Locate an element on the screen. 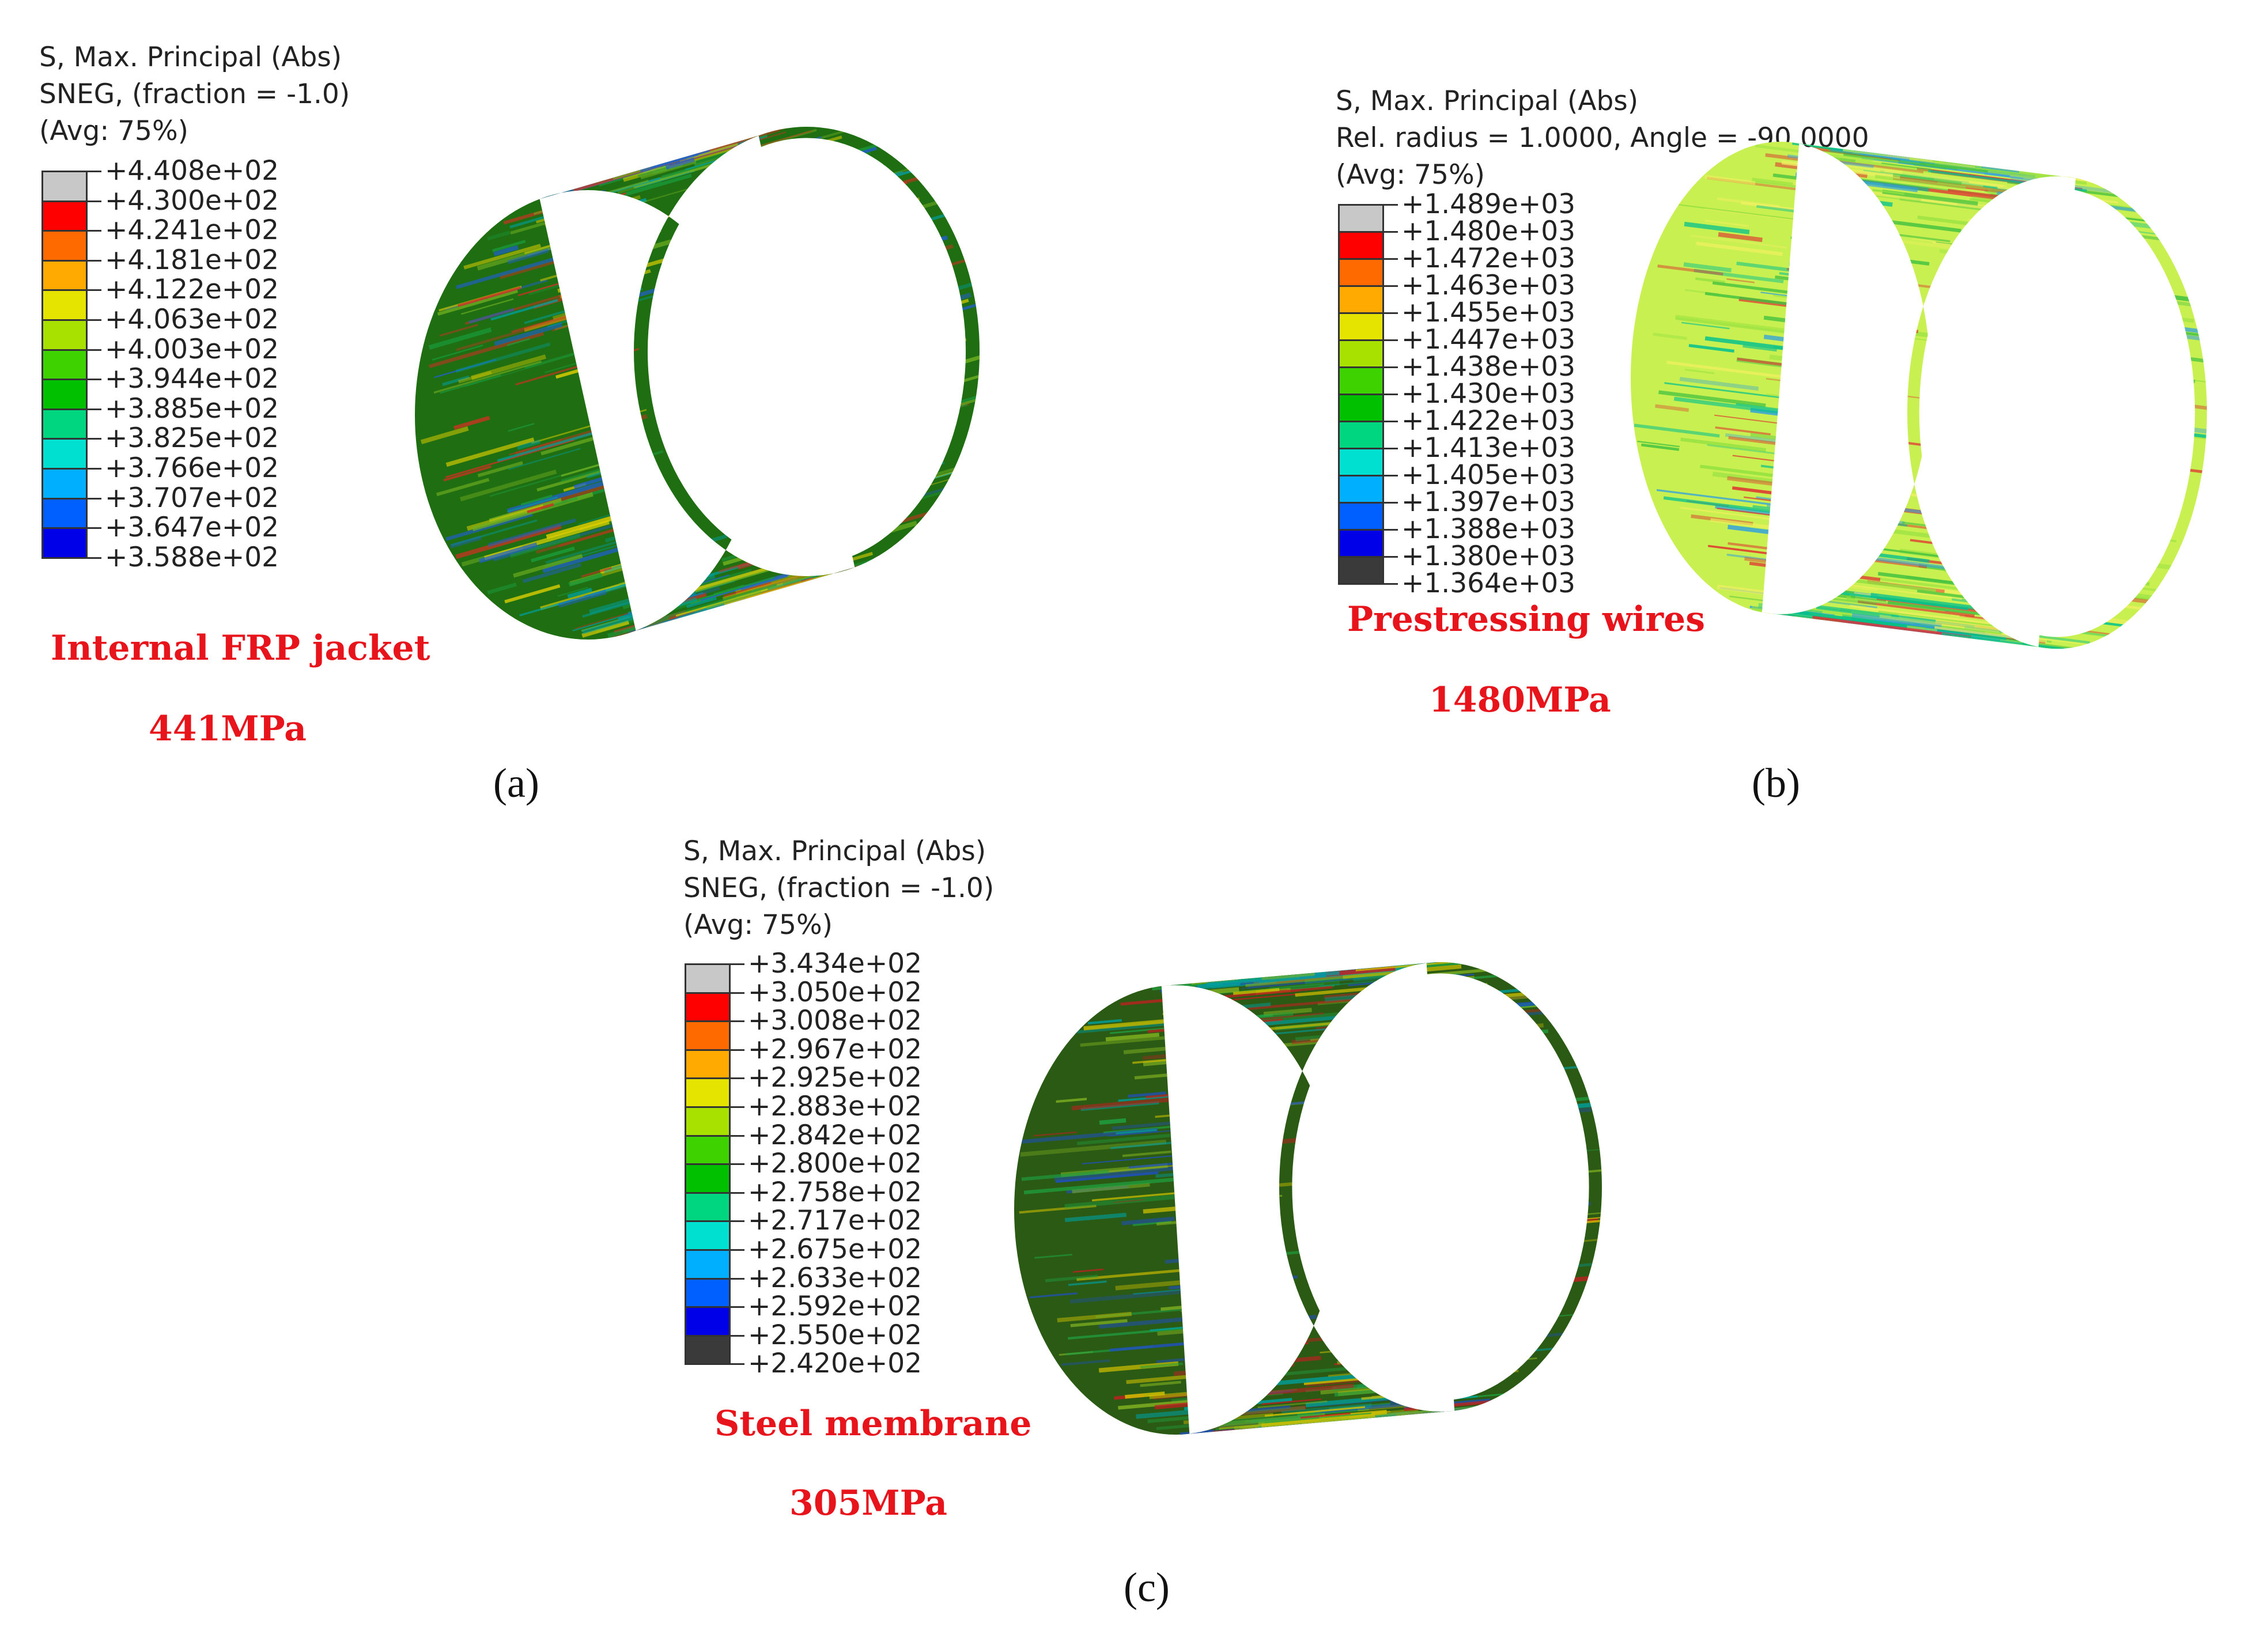 Image resolution: width=2268 pixels, height=1634 pixels. legend-value: +4.181e+02 is located at coordinates (192, 260).